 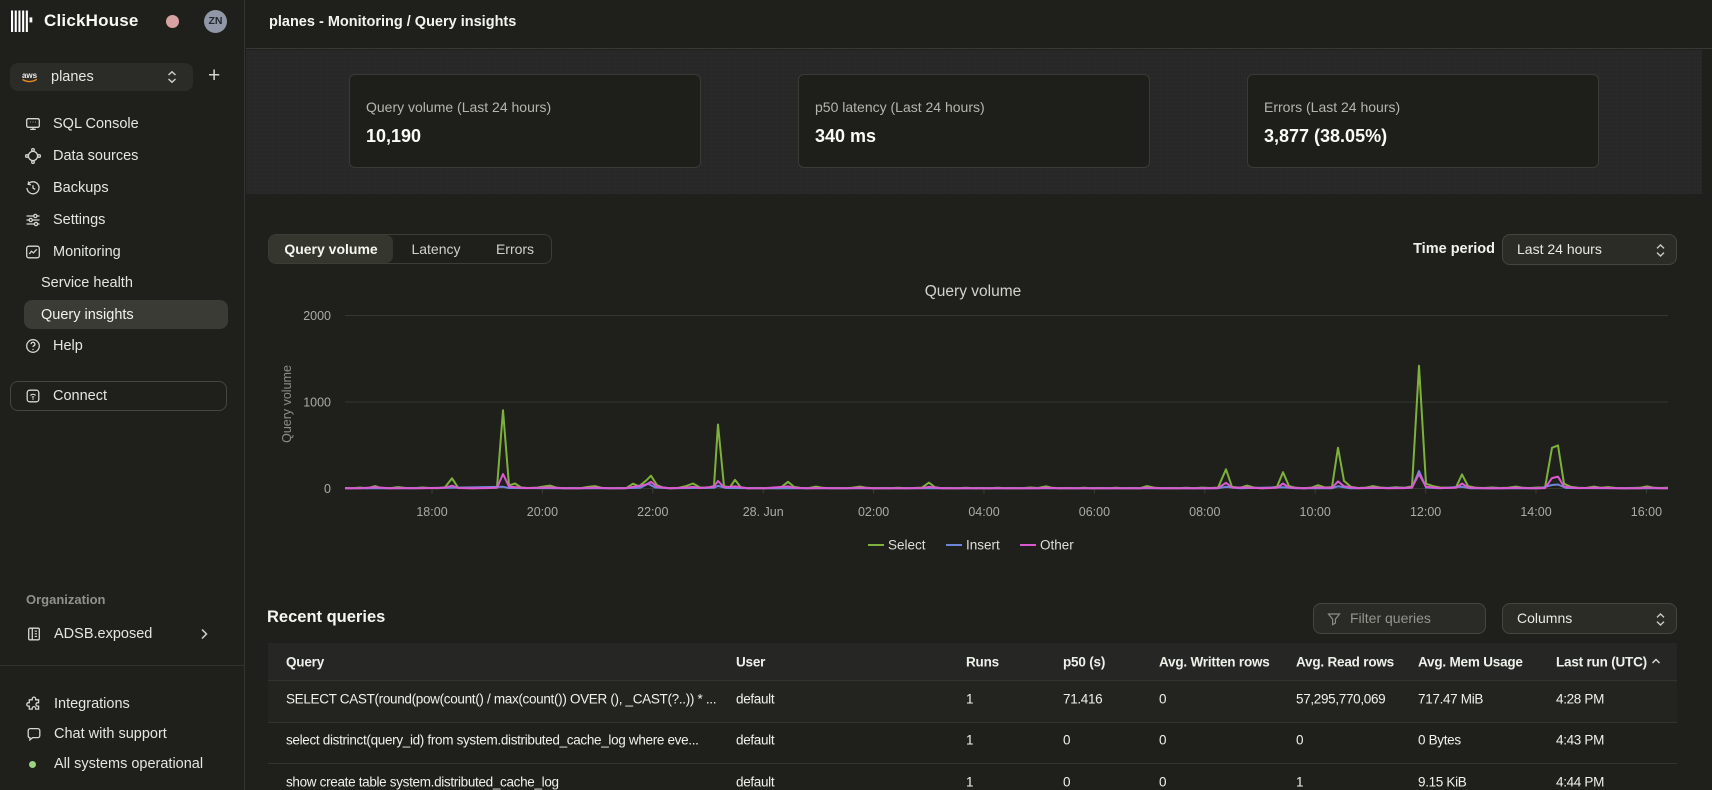 I want to click on svg-text: 10:00, so click(x=1315, y=512).